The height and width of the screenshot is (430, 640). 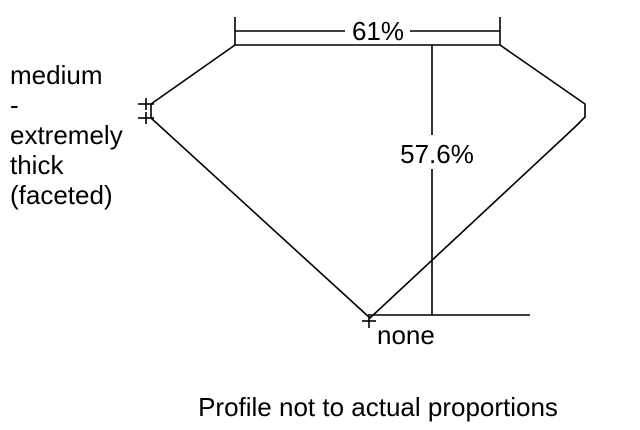 I want to click on caption: Profile not to actual proportions, so click(x=378, y=407).